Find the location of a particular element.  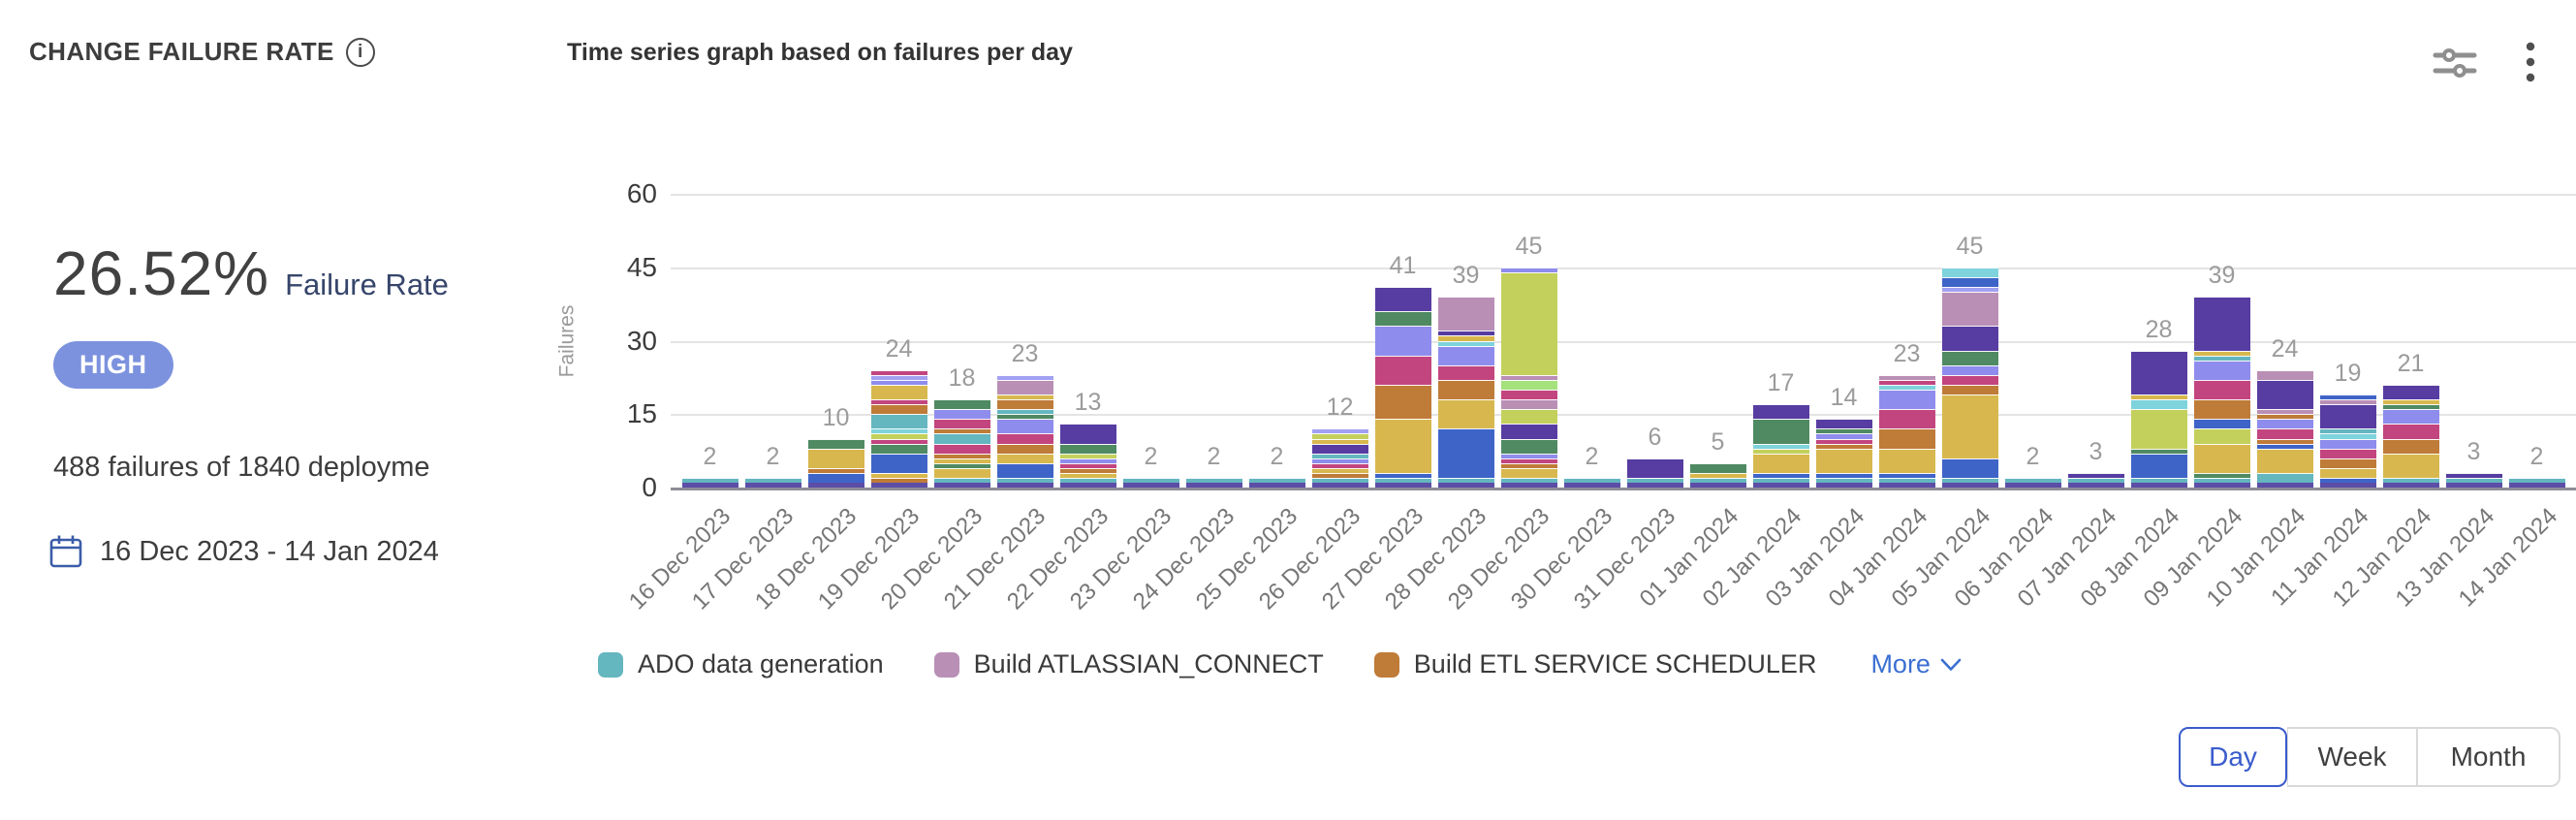

bar-16-dec-2023 is located at coordinates (709, 482).